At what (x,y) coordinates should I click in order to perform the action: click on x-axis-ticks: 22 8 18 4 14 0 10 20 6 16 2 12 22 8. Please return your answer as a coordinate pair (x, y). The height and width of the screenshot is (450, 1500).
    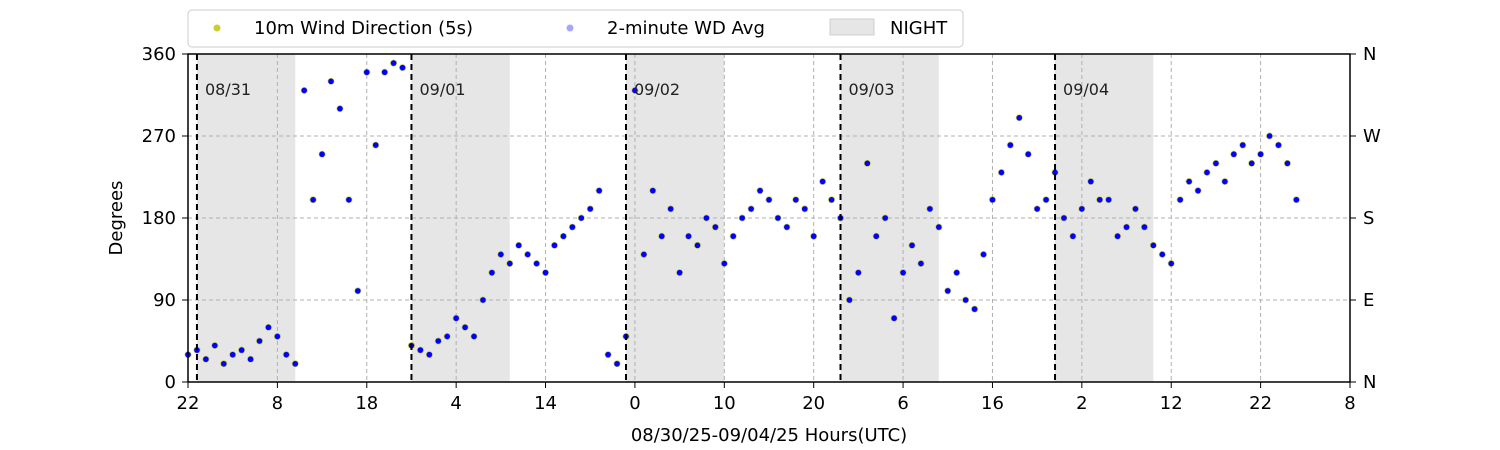
    Looking at the image, I should click on (766, 398).